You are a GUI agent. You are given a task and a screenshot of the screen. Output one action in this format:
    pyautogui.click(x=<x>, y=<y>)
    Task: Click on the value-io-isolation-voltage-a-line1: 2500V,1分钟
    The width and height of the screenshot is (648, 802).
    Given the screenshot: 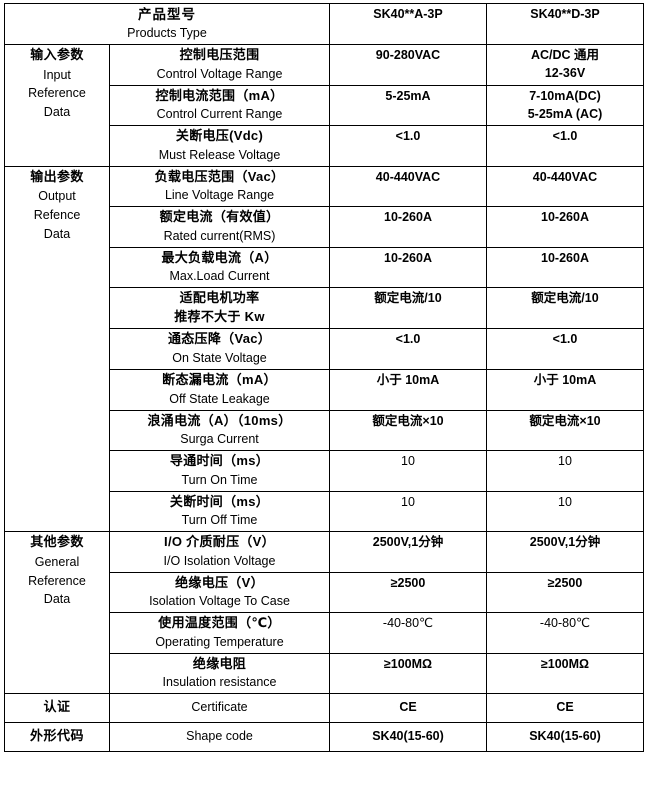 What is the action you would take?
    pyautogui.click(x=408, y=542)
    